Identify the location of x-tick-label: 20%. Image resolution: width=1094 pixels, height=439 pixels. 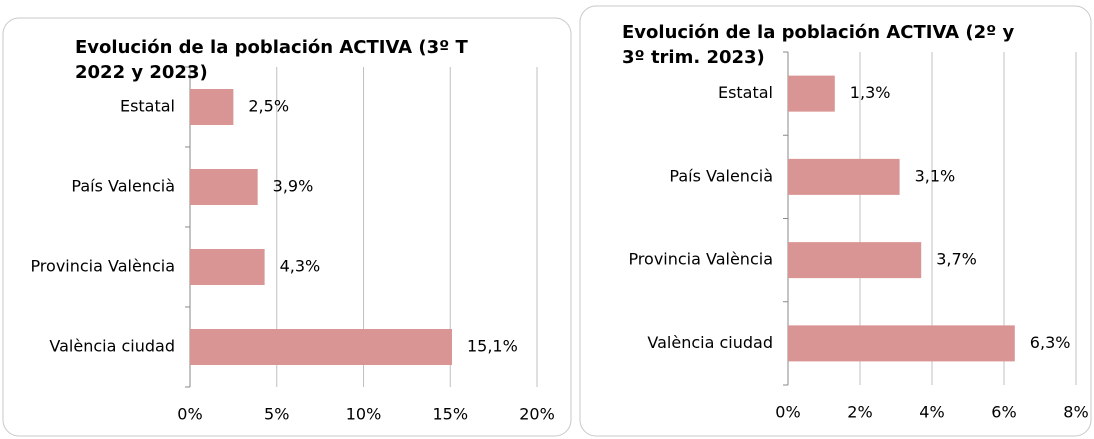
(537, 414).